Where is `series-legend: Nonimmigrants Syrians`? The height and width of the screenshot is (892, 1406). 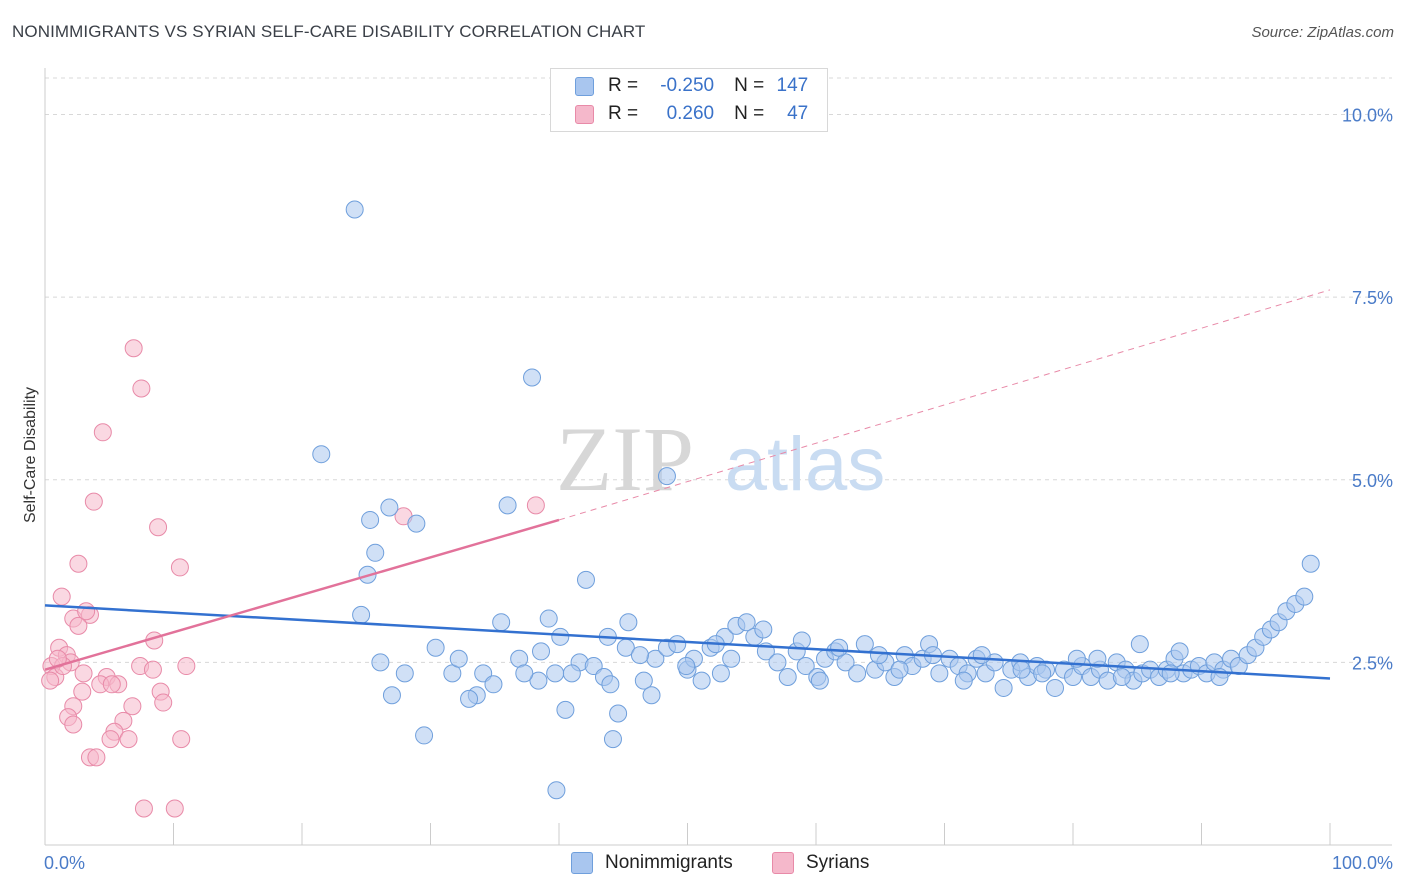 series-legend: Nonimmigrants Syrians is located at coordinates (703, 865).